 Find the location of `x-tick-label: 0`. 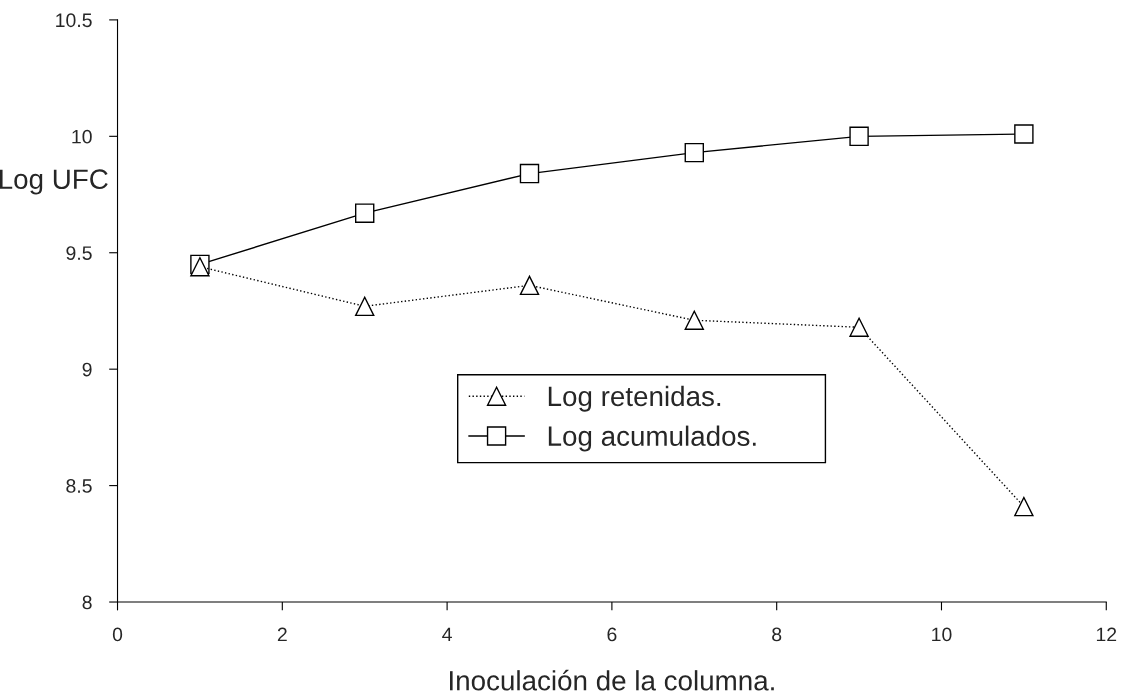

x-tick-label: 0 is located at coordinates (117, 634).